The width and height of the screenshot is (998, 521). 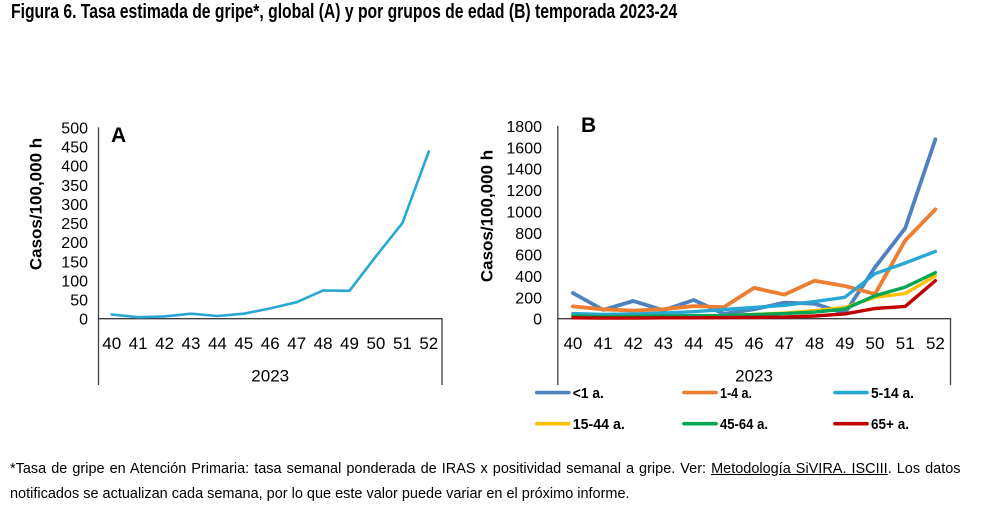 What do you see at coordinates (524, 148) in the screenshot?
I see `svg-text: 1600` at bounding box center [524, 148].